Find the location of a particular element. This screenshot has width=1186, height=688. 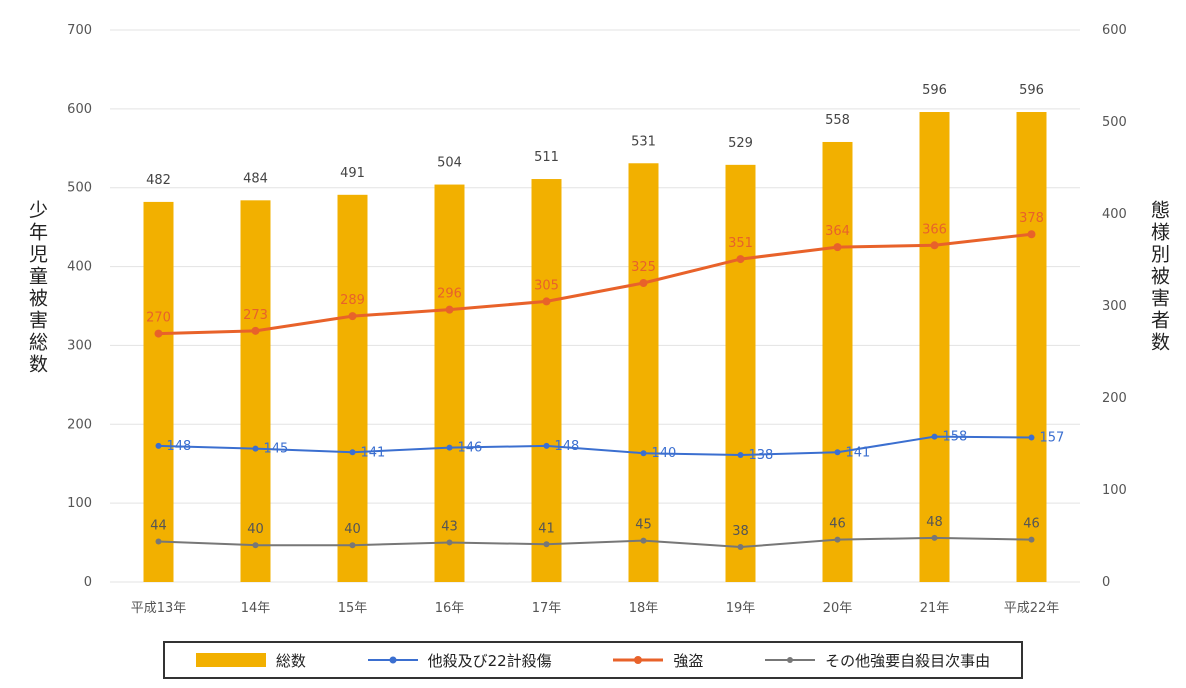

data-label-grey: 44 is located at coordinates (158, 526).